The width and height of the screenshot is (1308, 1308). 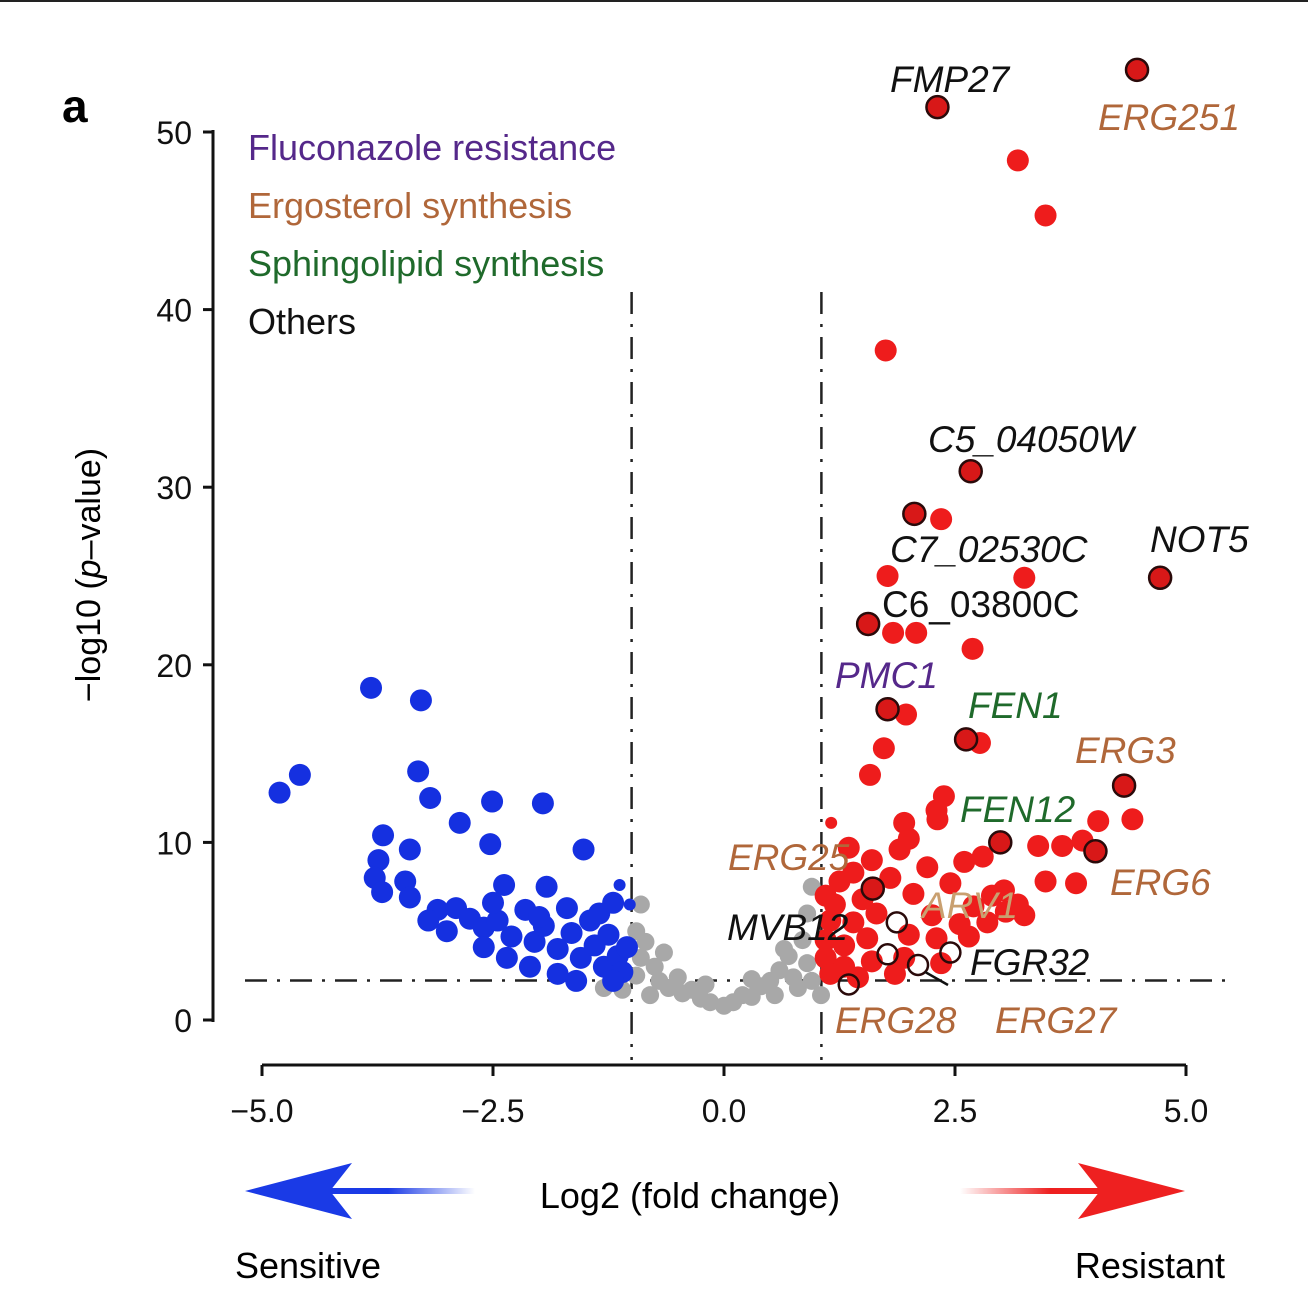 I want to click on gene-label-pmc1: PMC1, so click(x=886, y=675).